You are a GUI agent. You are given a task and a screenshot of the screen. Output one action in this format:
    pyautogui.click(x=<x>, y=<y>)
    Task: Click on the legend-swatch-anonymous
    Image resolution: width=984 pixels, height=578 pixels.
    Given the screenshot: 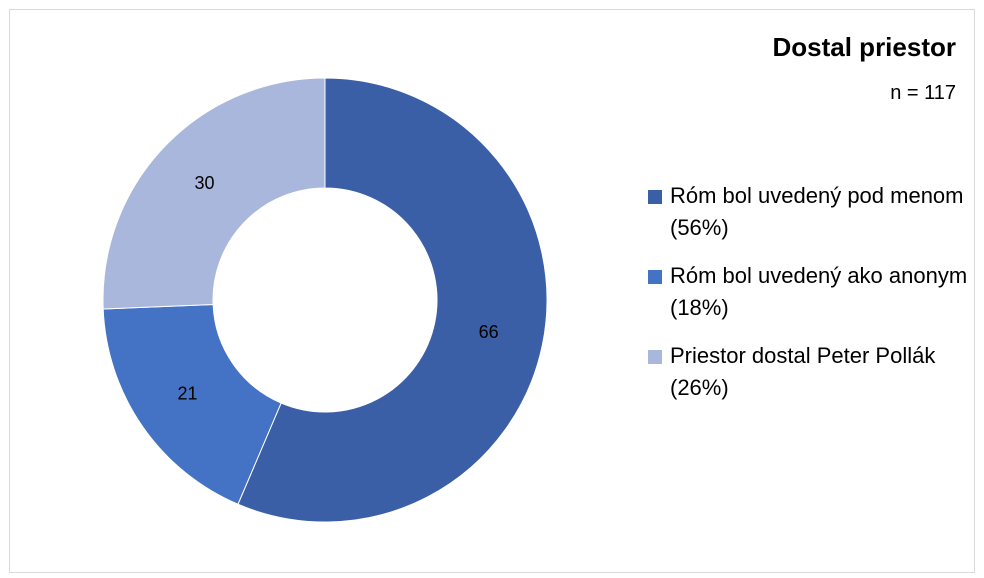 What is the action you would take?
    pyautogui.click(x=655, y=277)
    